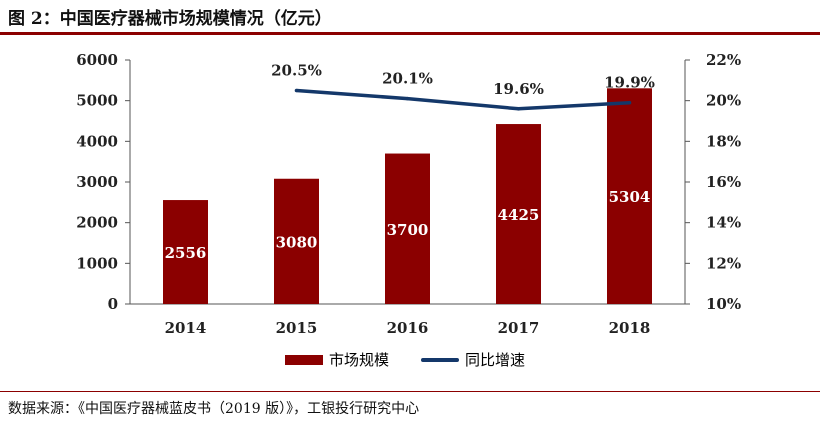 Image resolution: width=820 pixels, height=422 pixels. I want to click on left-tick-label: 5000, so click(97, 101).